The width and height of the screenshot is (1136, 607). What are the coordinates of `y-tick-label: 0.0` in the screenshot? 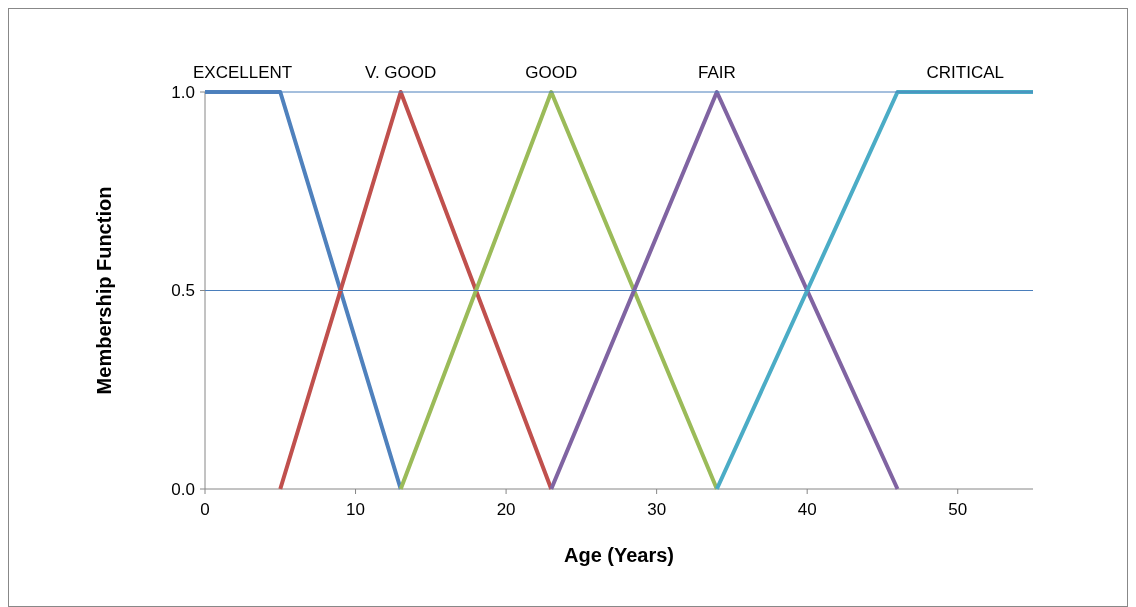 It's located at (183, 489).